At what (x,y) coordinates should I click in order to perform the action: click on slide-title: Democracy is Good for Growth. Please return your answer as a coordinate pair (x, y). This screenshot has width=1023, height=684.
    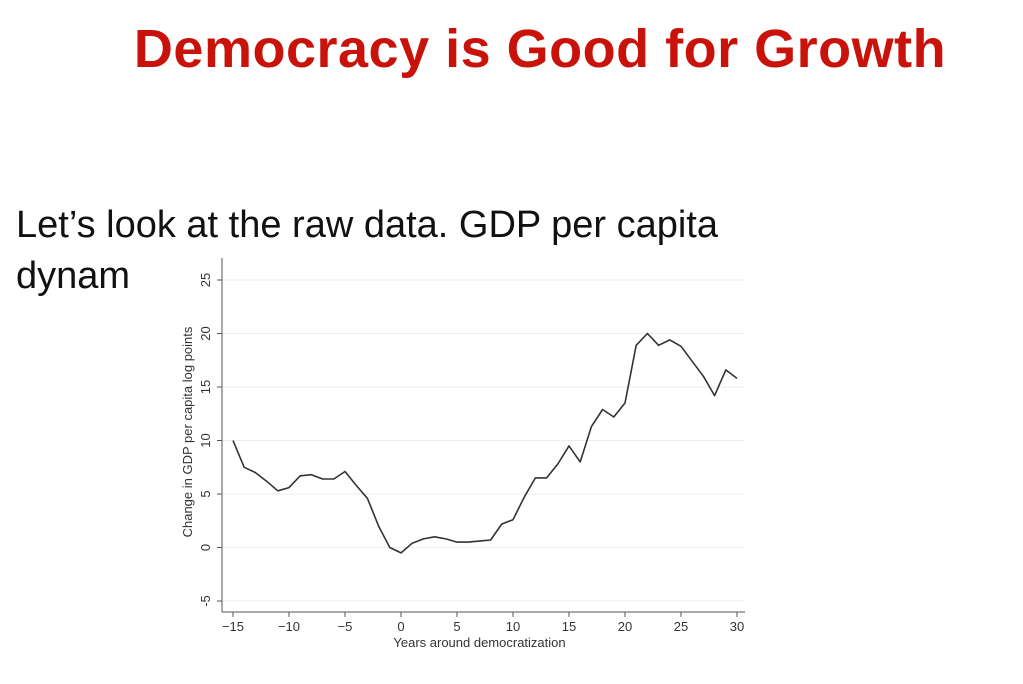
    Looking at the image, I should click on (540, 49).